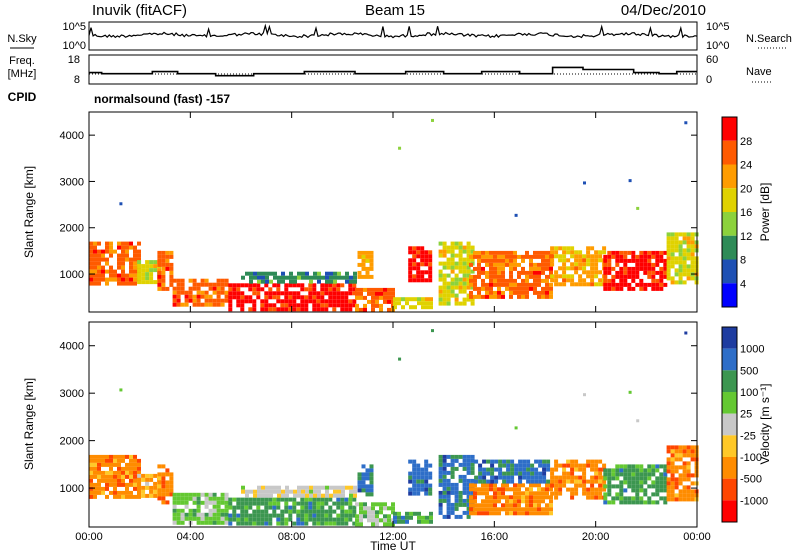 Image resolution: width=800 pixels, height=554 pixels. Describe the element at coordinates (22, 61) in the screenshot. I see `freq-left-label-1: Freq.` at that location.